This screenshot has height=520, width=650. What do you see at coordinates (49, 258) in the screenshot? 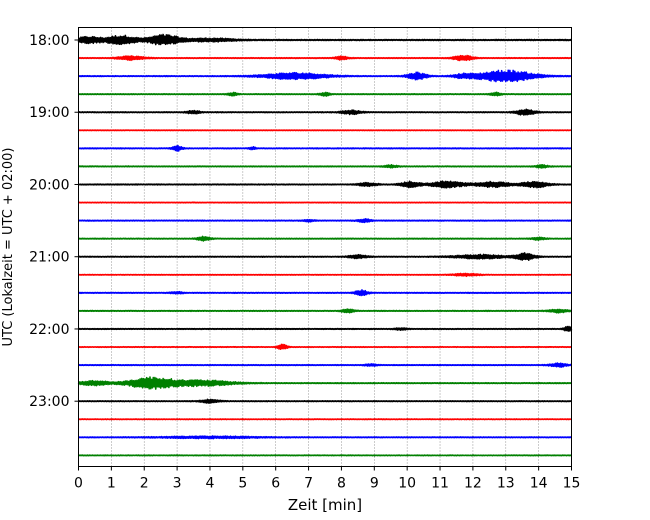
I see `y-tick-label-3: 21:00` at bounding box center [49, 258].